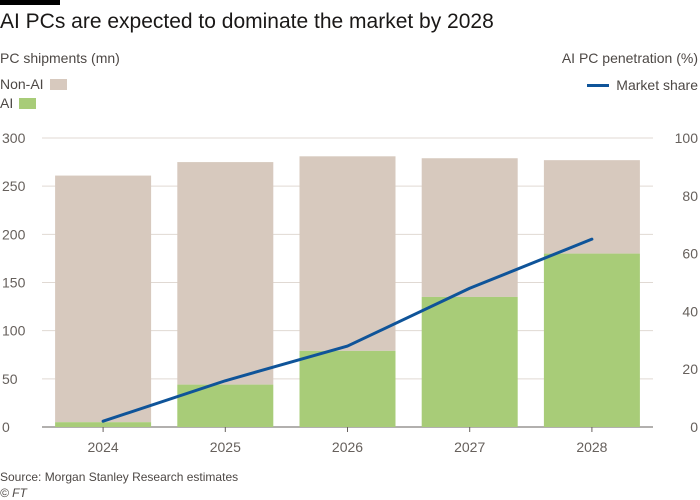 The image size is (700, 500). I want to click on y-tick-label: 0, so click(6, 427).